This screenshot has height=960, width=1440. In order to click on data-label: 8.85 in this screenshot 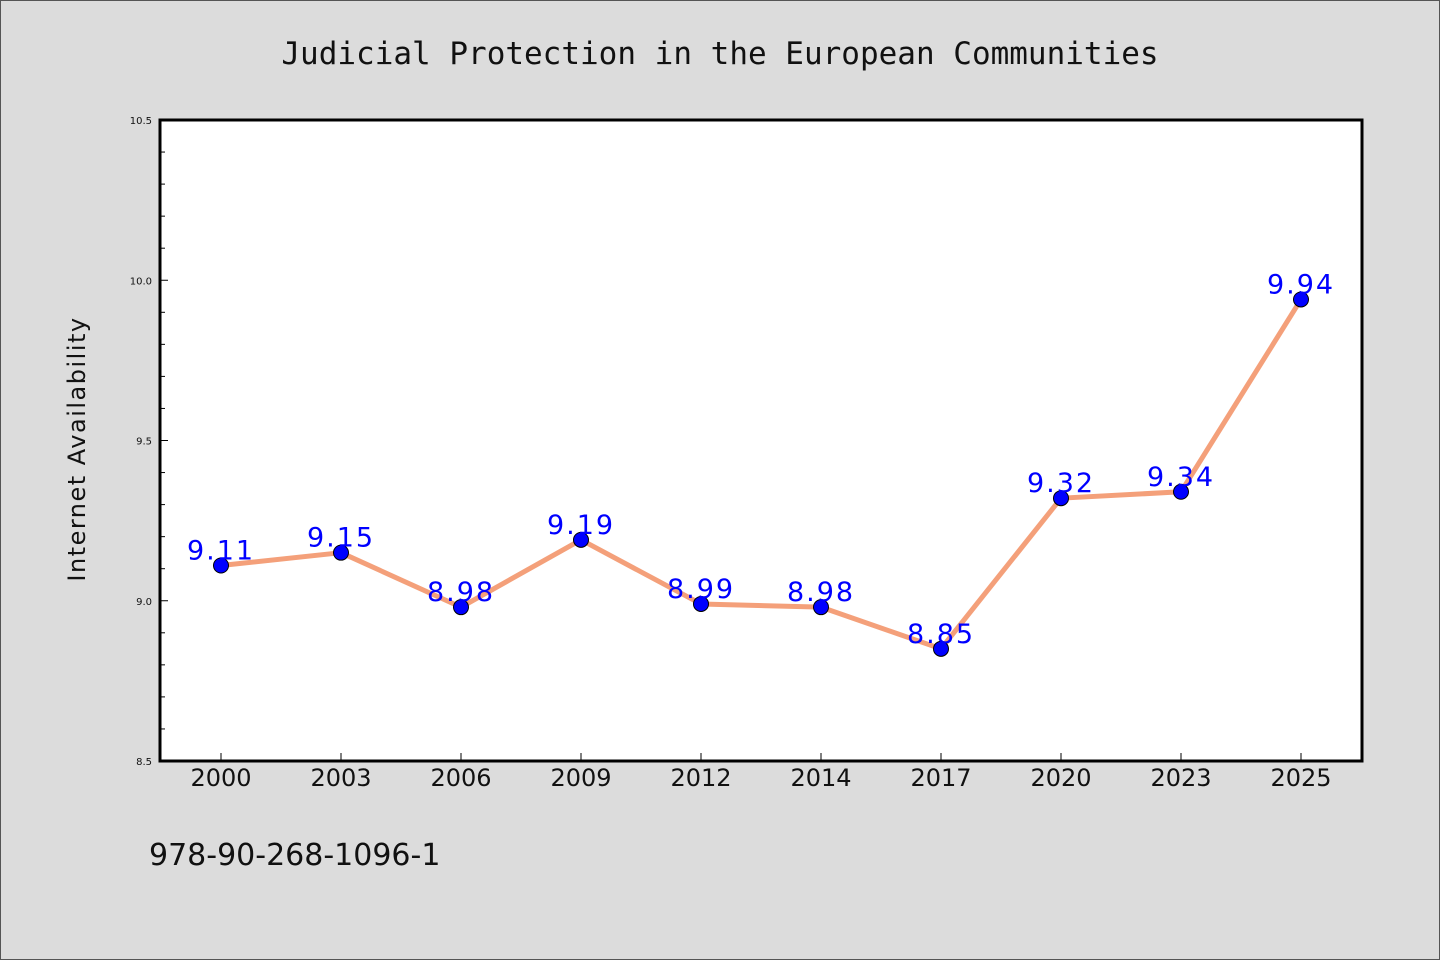, I will do `click(941, 634)`.